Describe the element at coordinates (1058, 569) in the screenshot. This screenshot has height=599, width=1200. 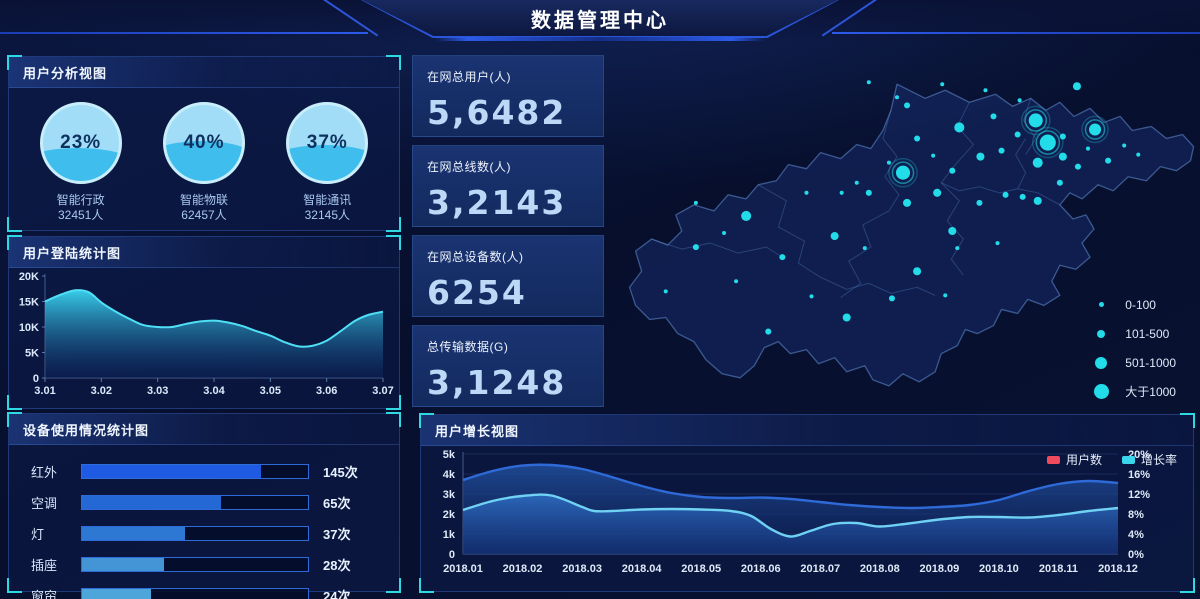
I see `svg-text: 2018.11` at that location.